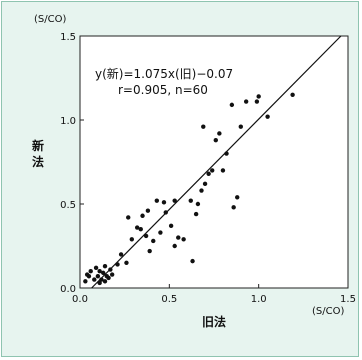 This screenshot has height=360, width=362. Describe the element at coordinates (68, 121) in the screenshot. I see `y-tick-label: 1.0` at that location.